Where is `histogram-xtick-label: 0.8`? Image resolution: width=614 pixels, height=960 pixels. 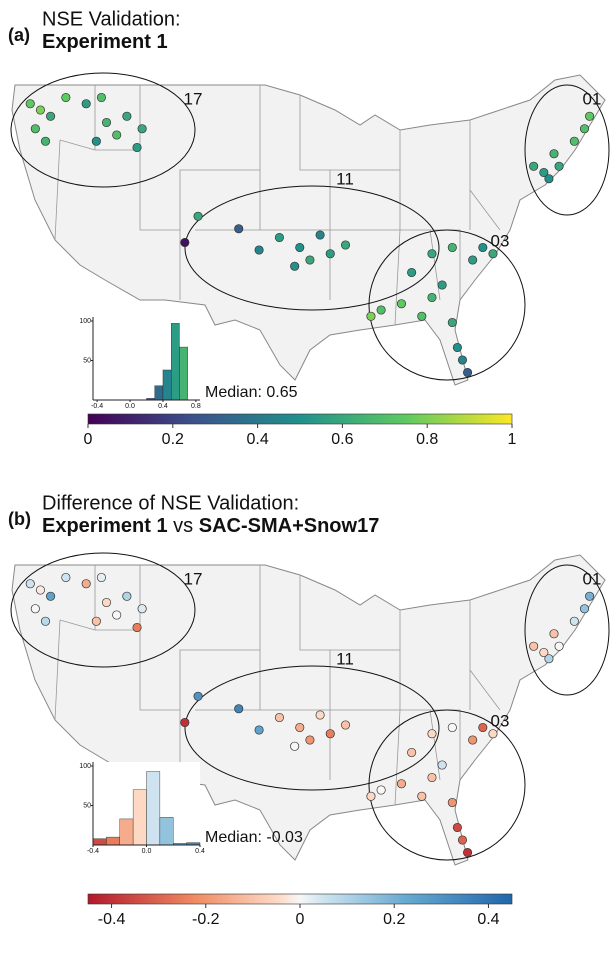 histogram-xtick-label: 0.8 is located at coordinates (196, 406).